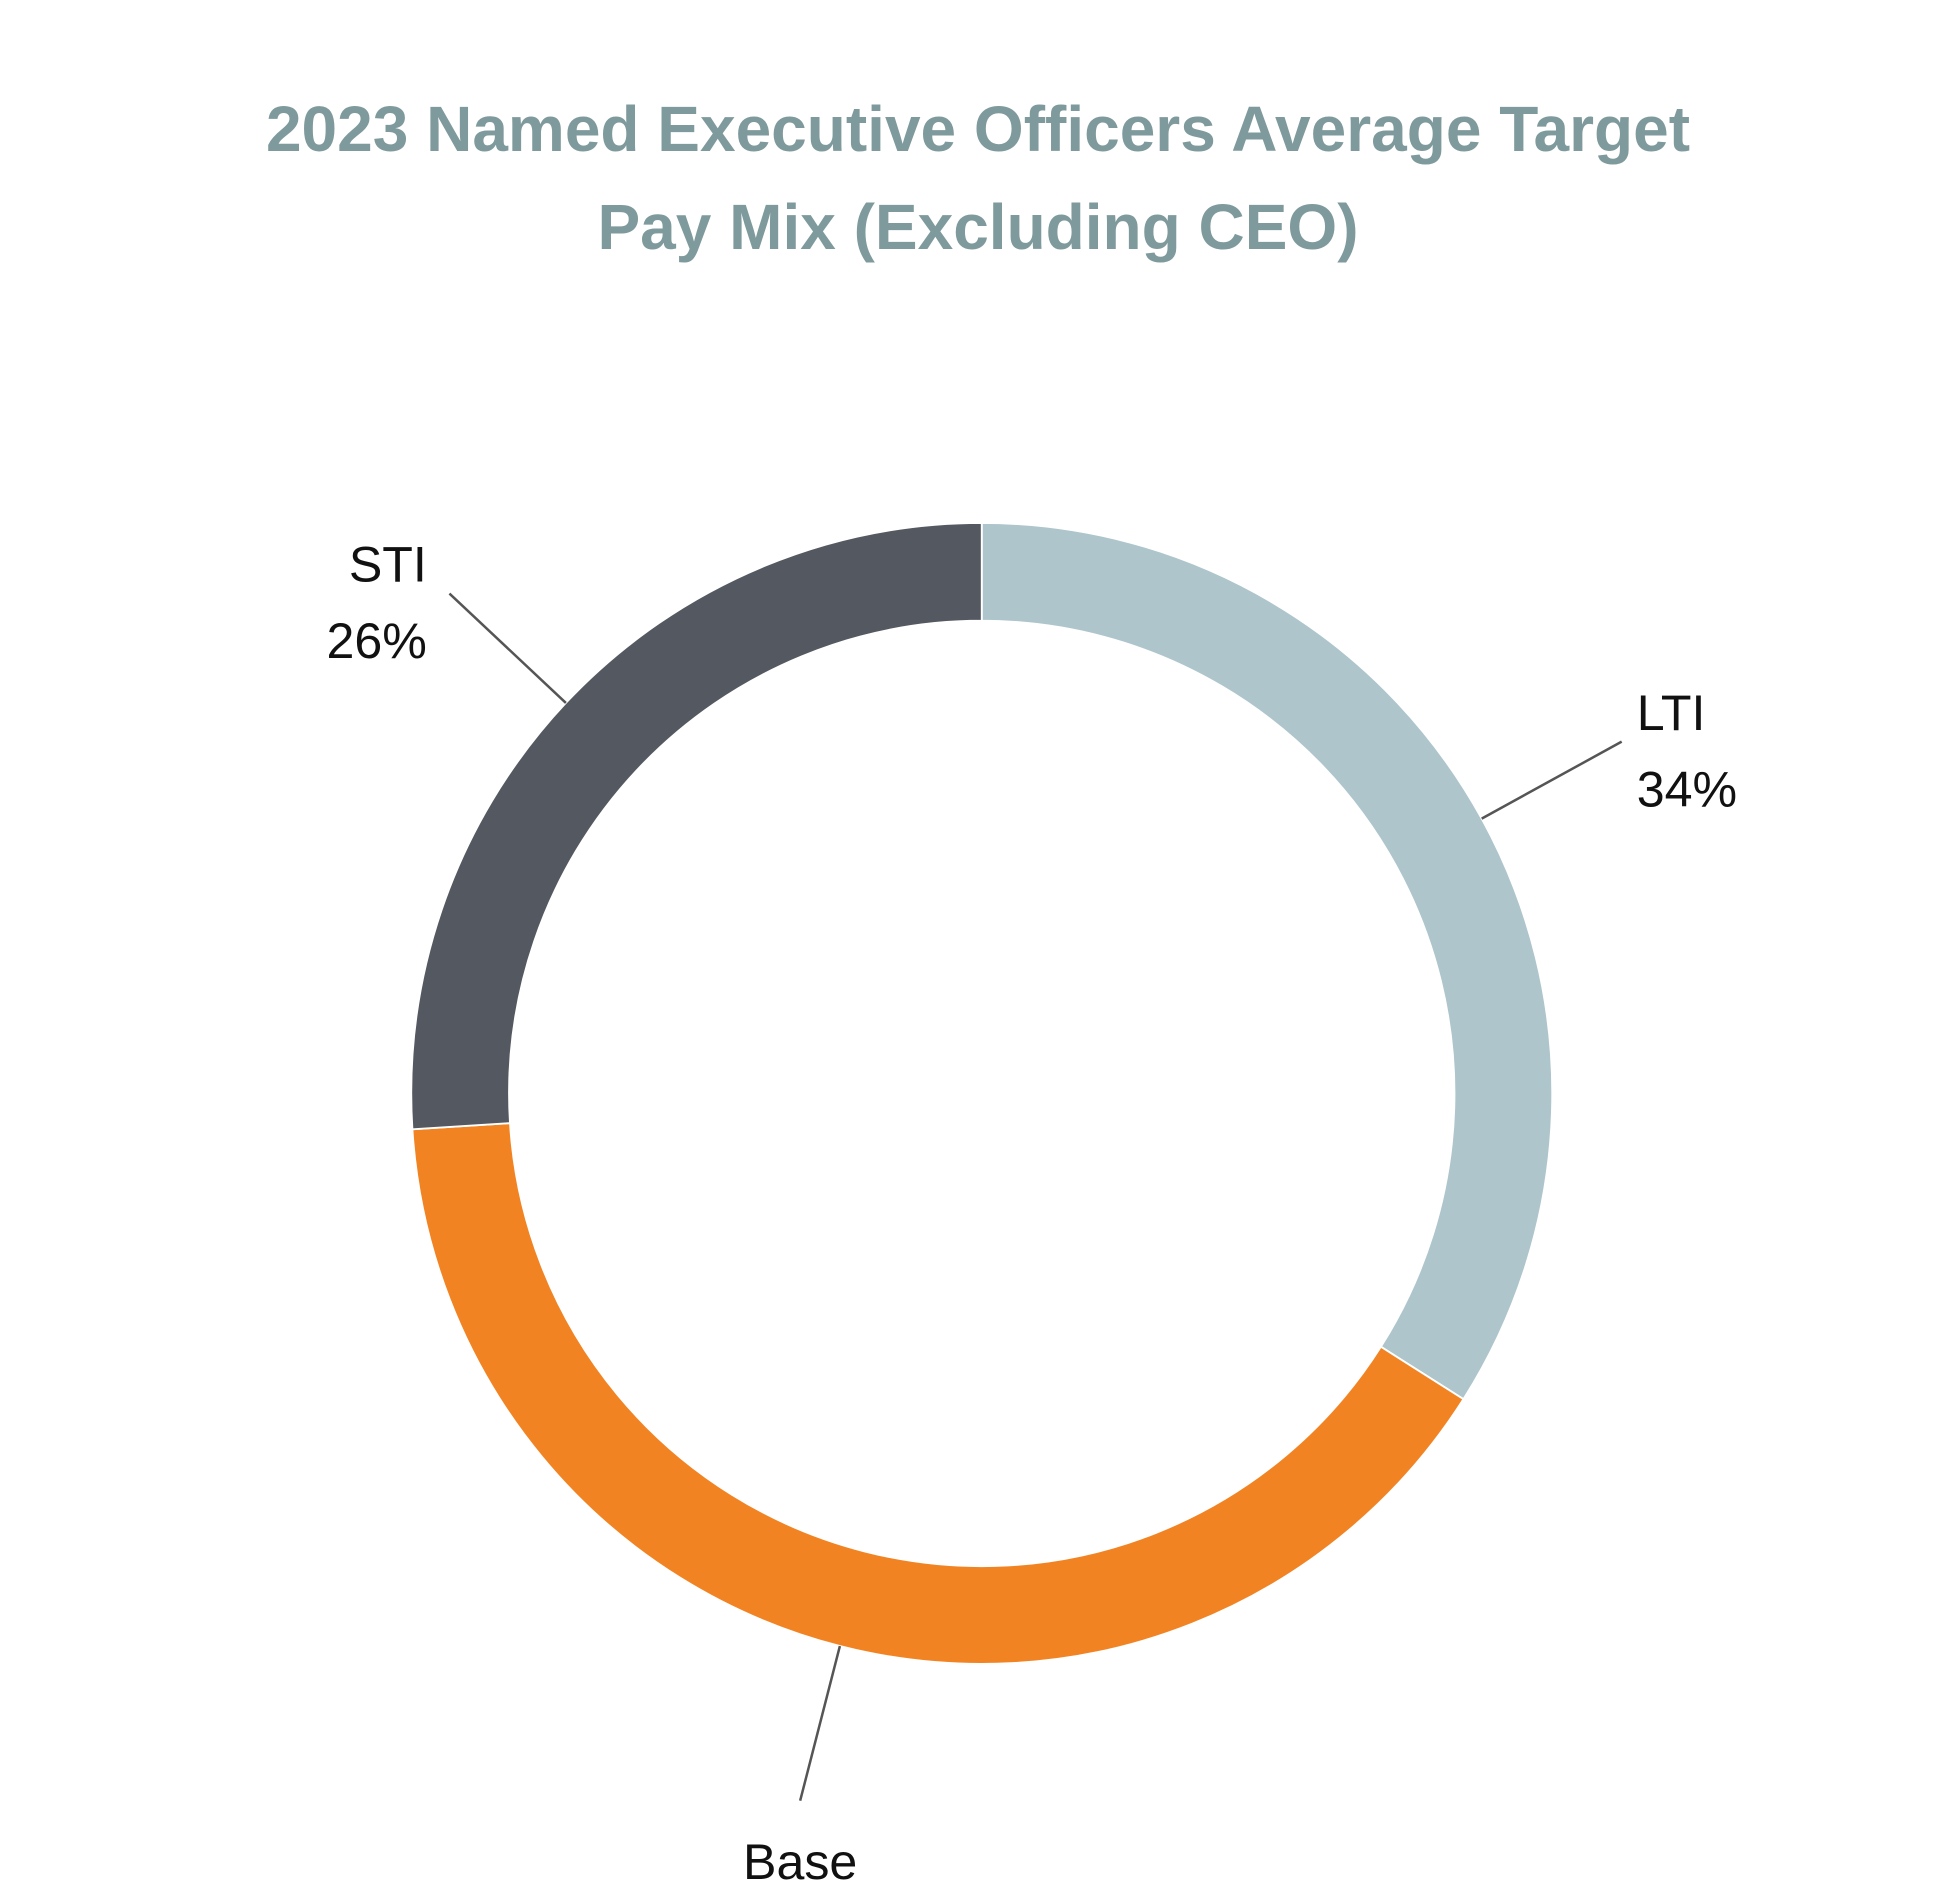  Describe the element at coordinates (800, 1862) in the screenshot. I see `slice-label: Base` at that location.